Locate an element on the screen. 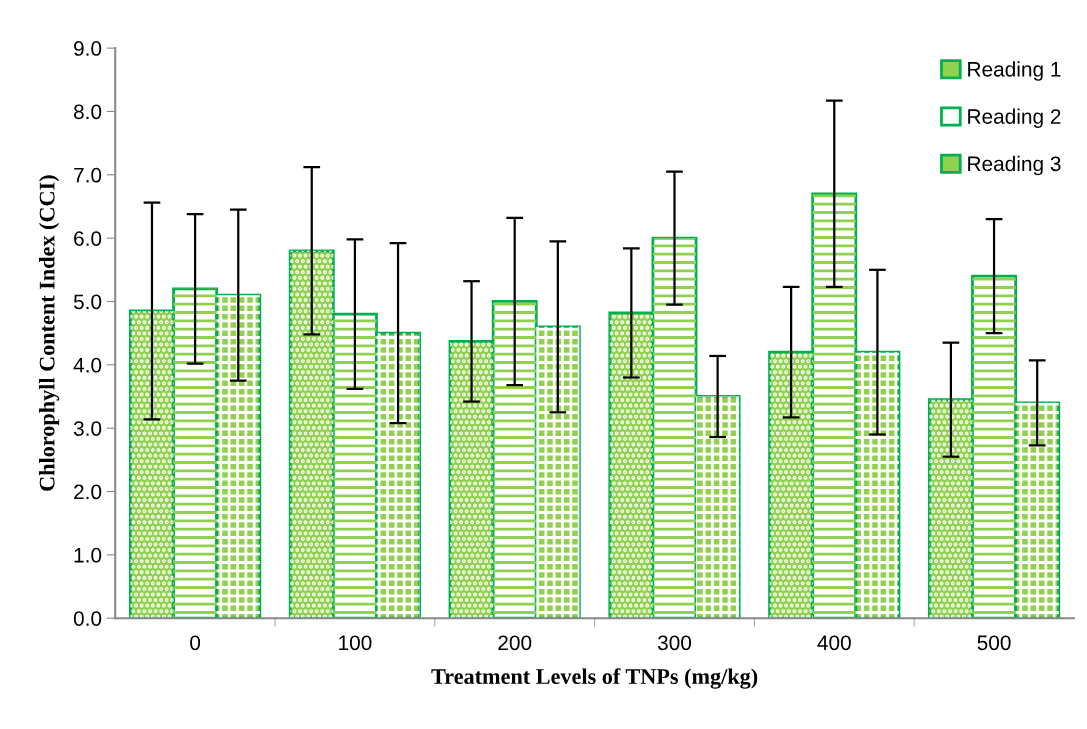  y-tick-label: 1.0 is located at coordinates (88, 555).